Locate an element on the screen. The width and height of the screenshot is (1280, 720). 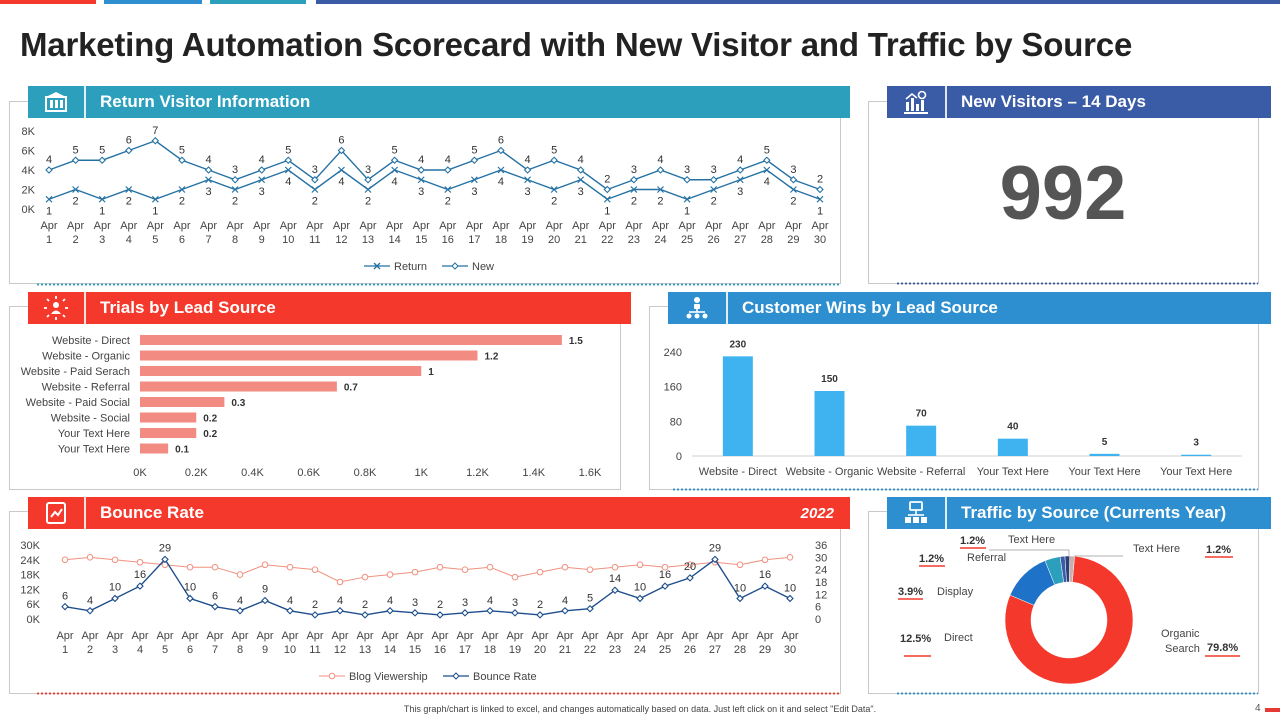
y-tick-label: 8K is located at coordinates (29, 132).